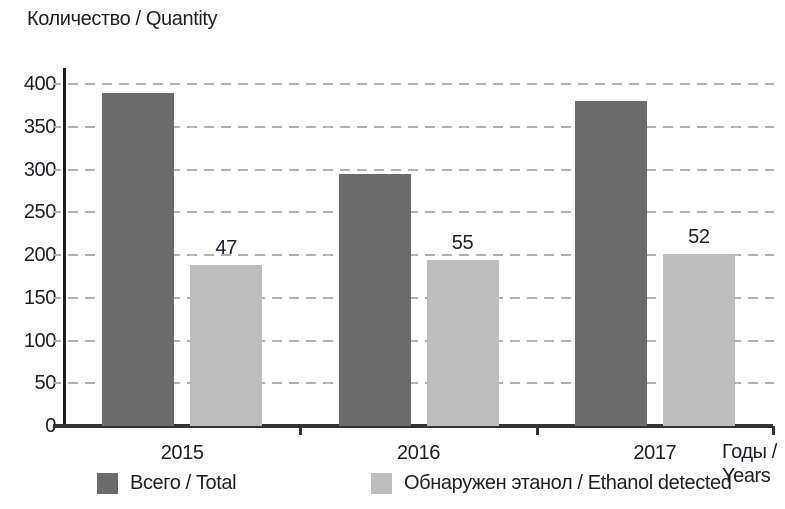 This screenshot has width=785, height=509. What do you see at coordinates (64, 247) in the screenshot?
I see `y-axis-line` at bounding box center [64, 247].